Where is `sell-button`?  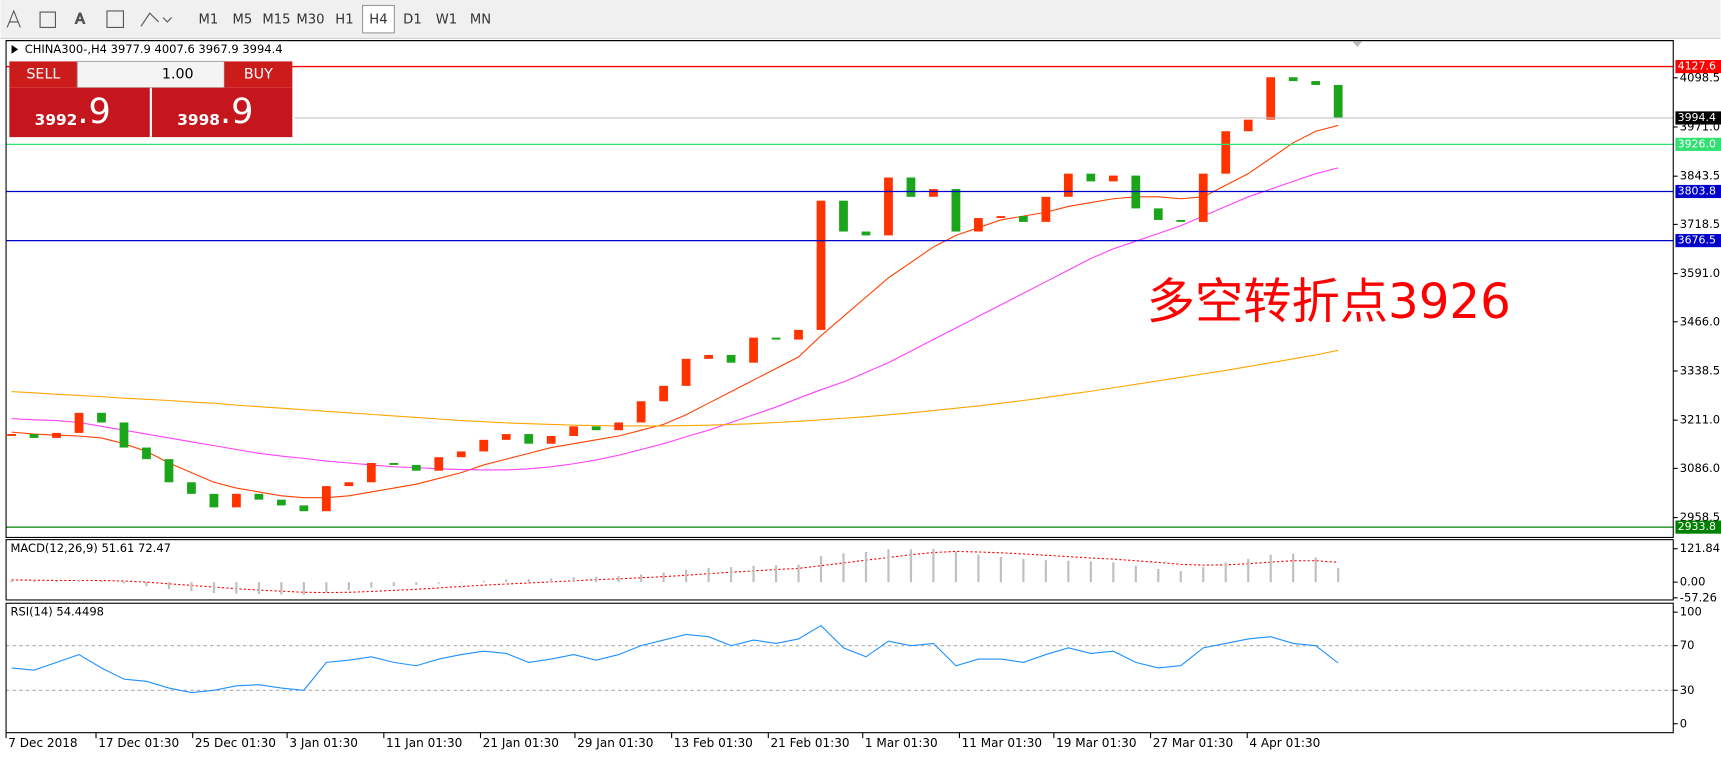
sell-button is located at coordinates (43, 74).